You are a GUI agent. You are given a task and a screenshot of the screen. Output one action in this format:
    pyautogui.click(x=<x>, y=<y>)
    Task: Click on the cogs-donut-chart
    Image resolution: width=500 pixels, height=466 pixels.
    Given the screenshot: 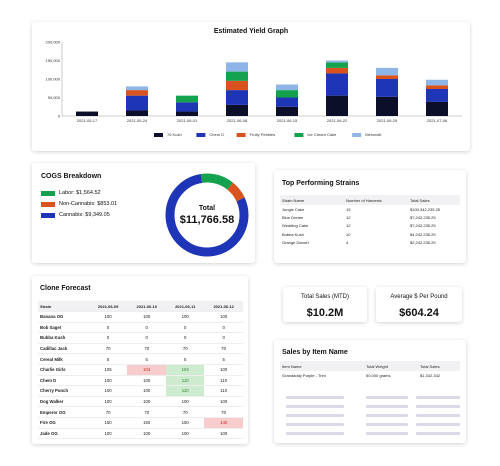 What is the action you would take?
    pyautogui.click(x=207, y=215)
    